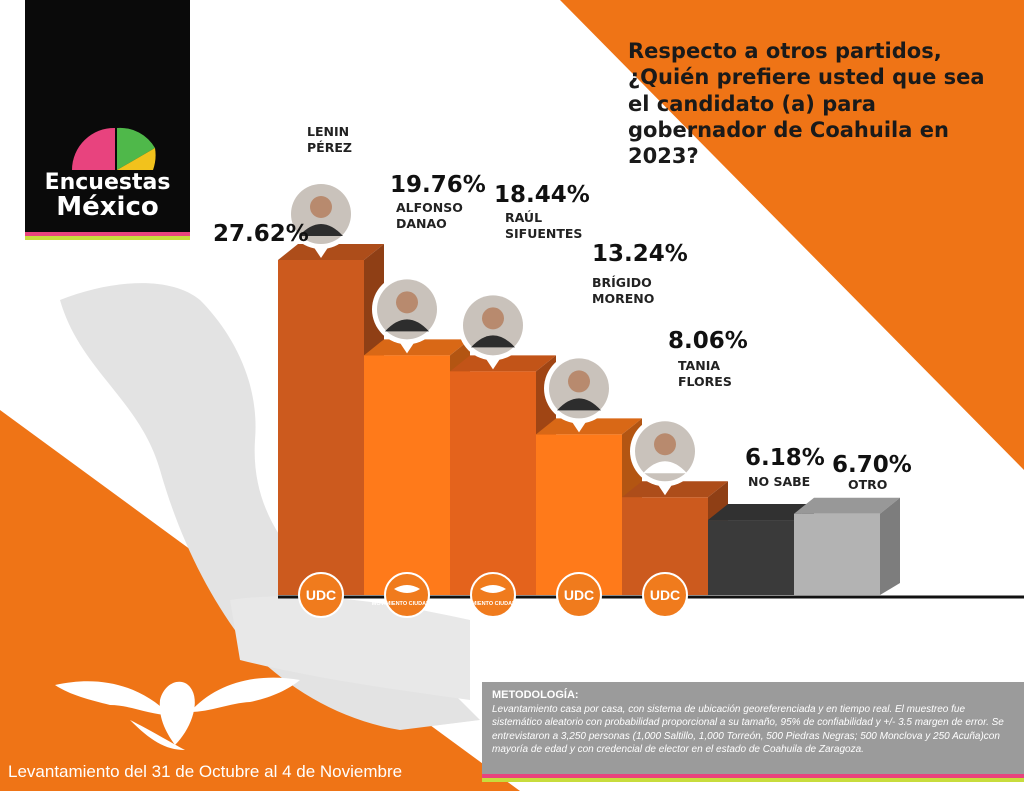 The height and width of the screenshot is (791, 1024). Describe the element at coordinates (699, 365) in the screenshot. I see `category-label-line: TANIA` at that location.